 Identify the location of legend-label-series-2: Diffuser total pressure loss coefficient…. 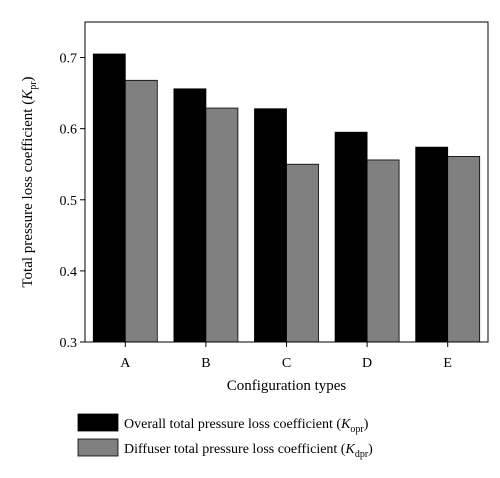
(248, 451).